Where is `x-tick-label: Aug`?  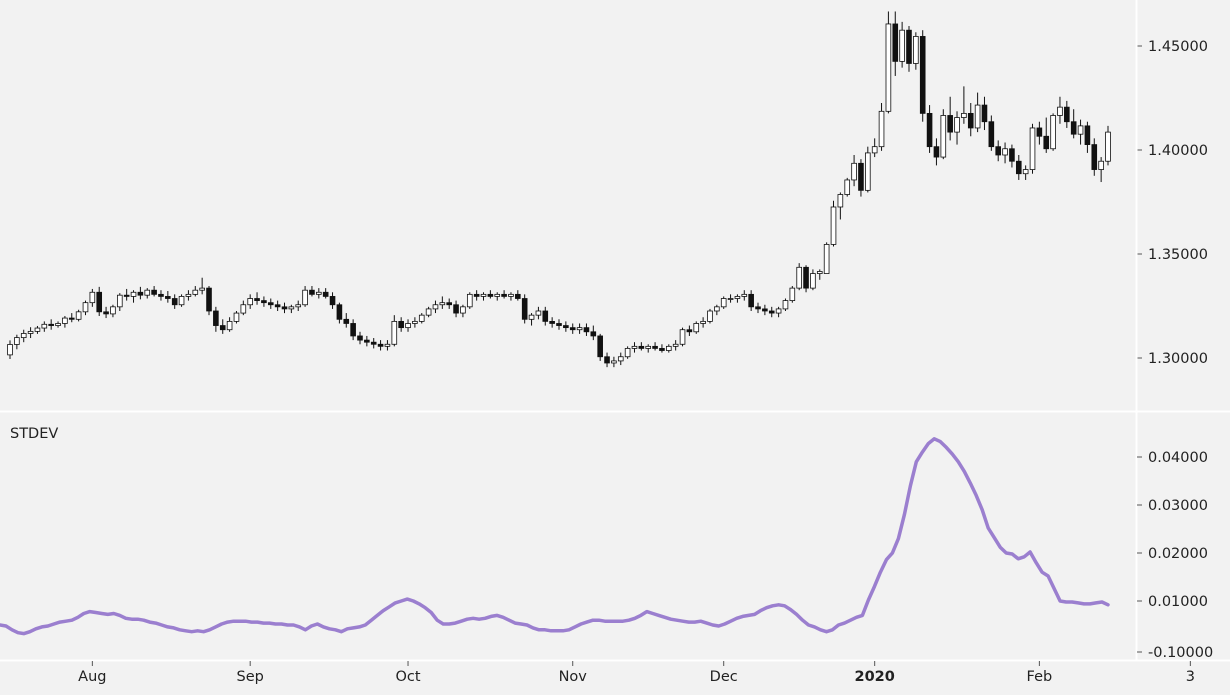 x-tick-label: Aug is located at coordinates (92, 677).